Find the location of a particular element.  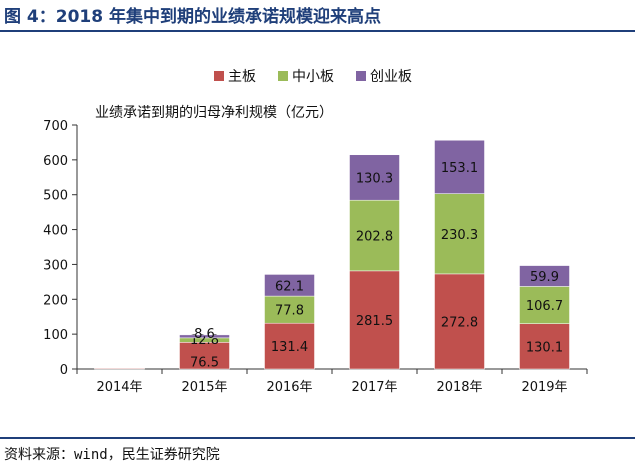

x-tick-label: 2018年 is located at coordinates (459, 387).